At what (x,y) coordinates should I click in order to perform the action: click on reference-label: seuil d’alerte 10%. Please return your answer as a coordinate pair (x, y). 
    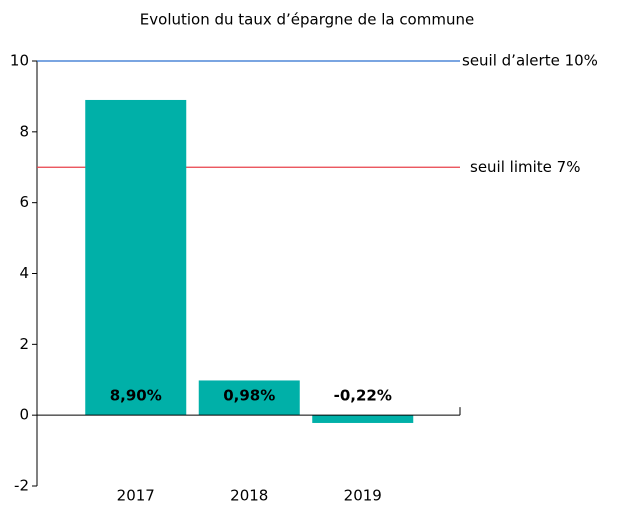
    Looking at the image, I should click on (530, 61).